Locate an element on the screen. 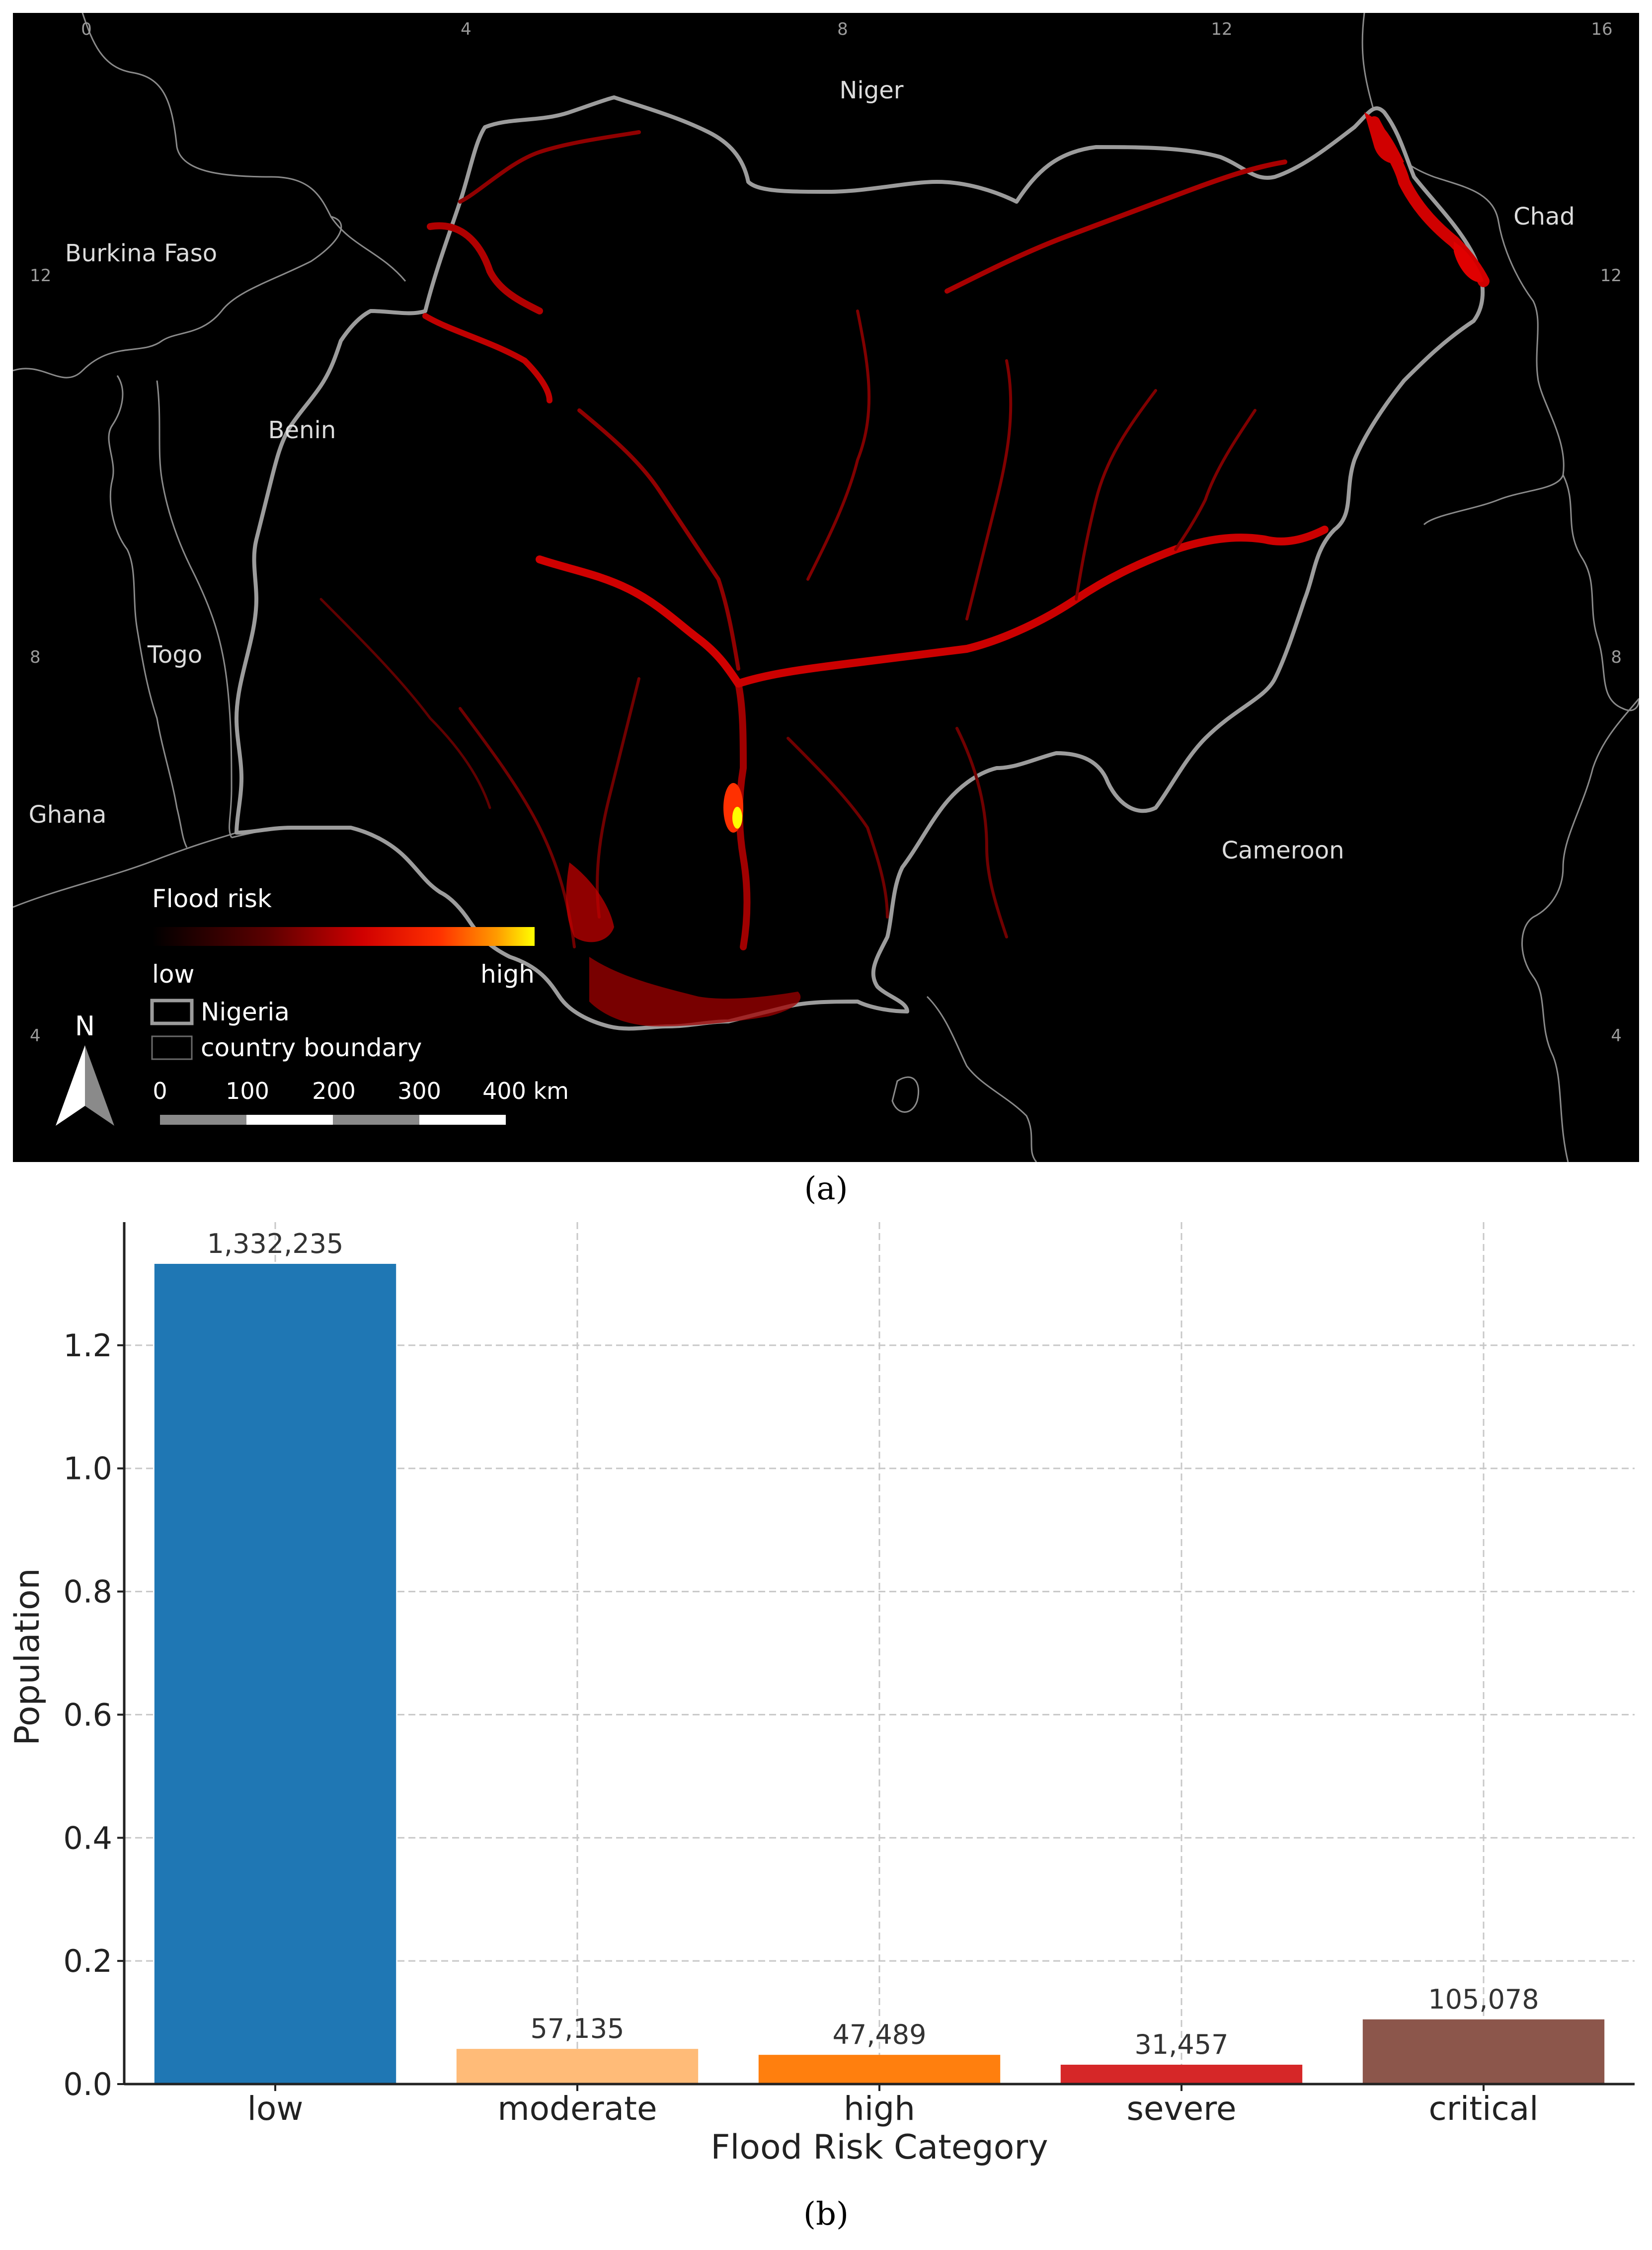 Image resolution: width=1652 pixels, height=2250 pixels. left-tick-8: 8 is located at coordinates (35, 657).